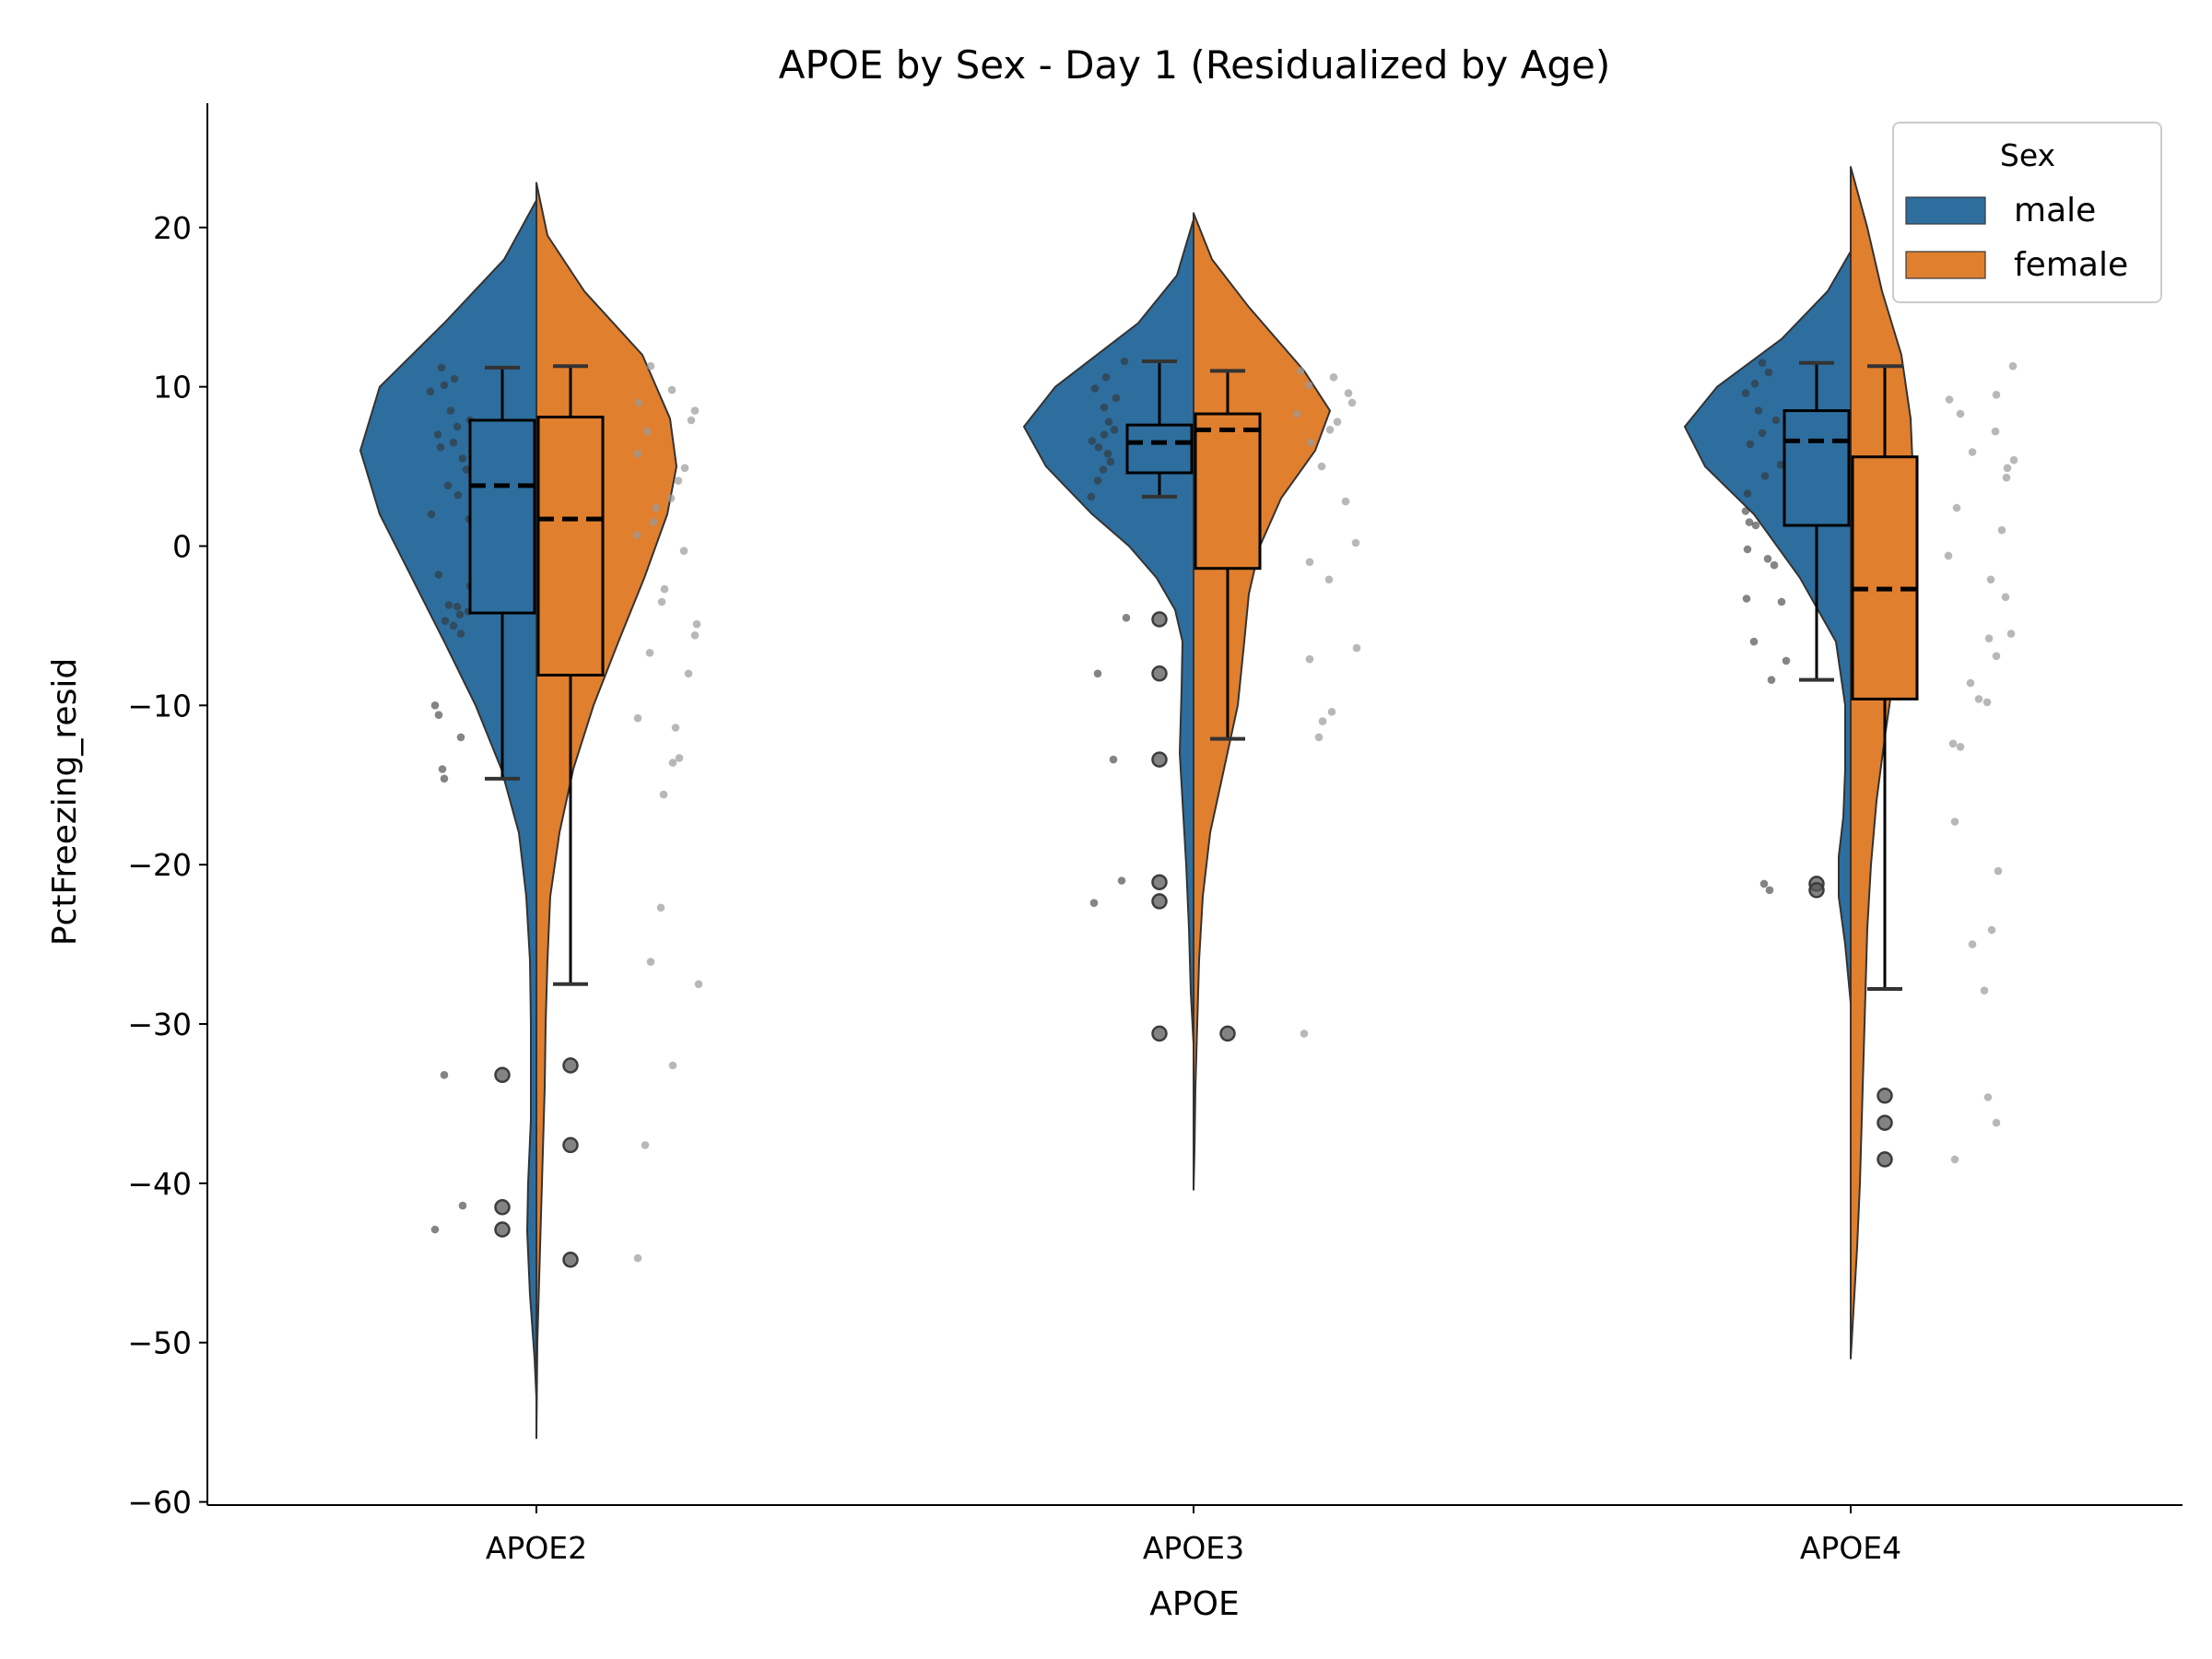 This screenshot has width=2212, height=1659. I want to click on y-axis-label: PctFreezing_resid, so click(65, 802).